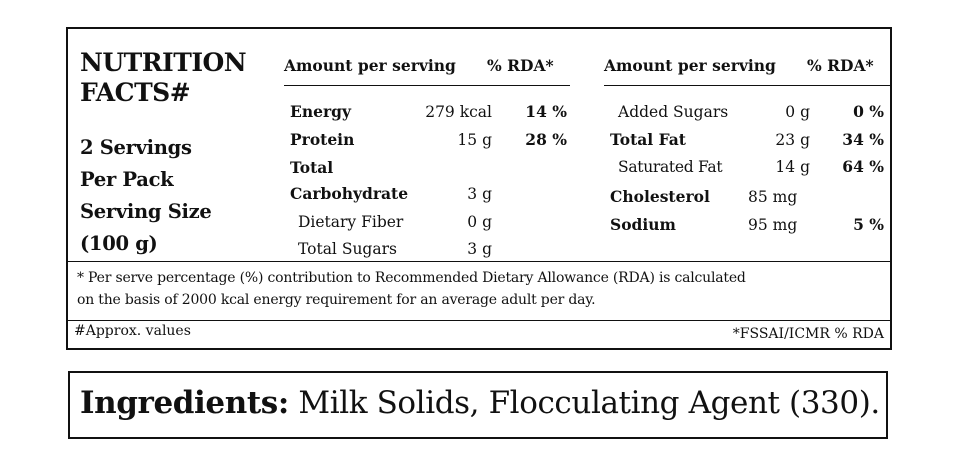 This screenshot has height=462, width=960. I want to click on rda-source-note: *FSSAI/ICMR % RDA, so click(808, 334).